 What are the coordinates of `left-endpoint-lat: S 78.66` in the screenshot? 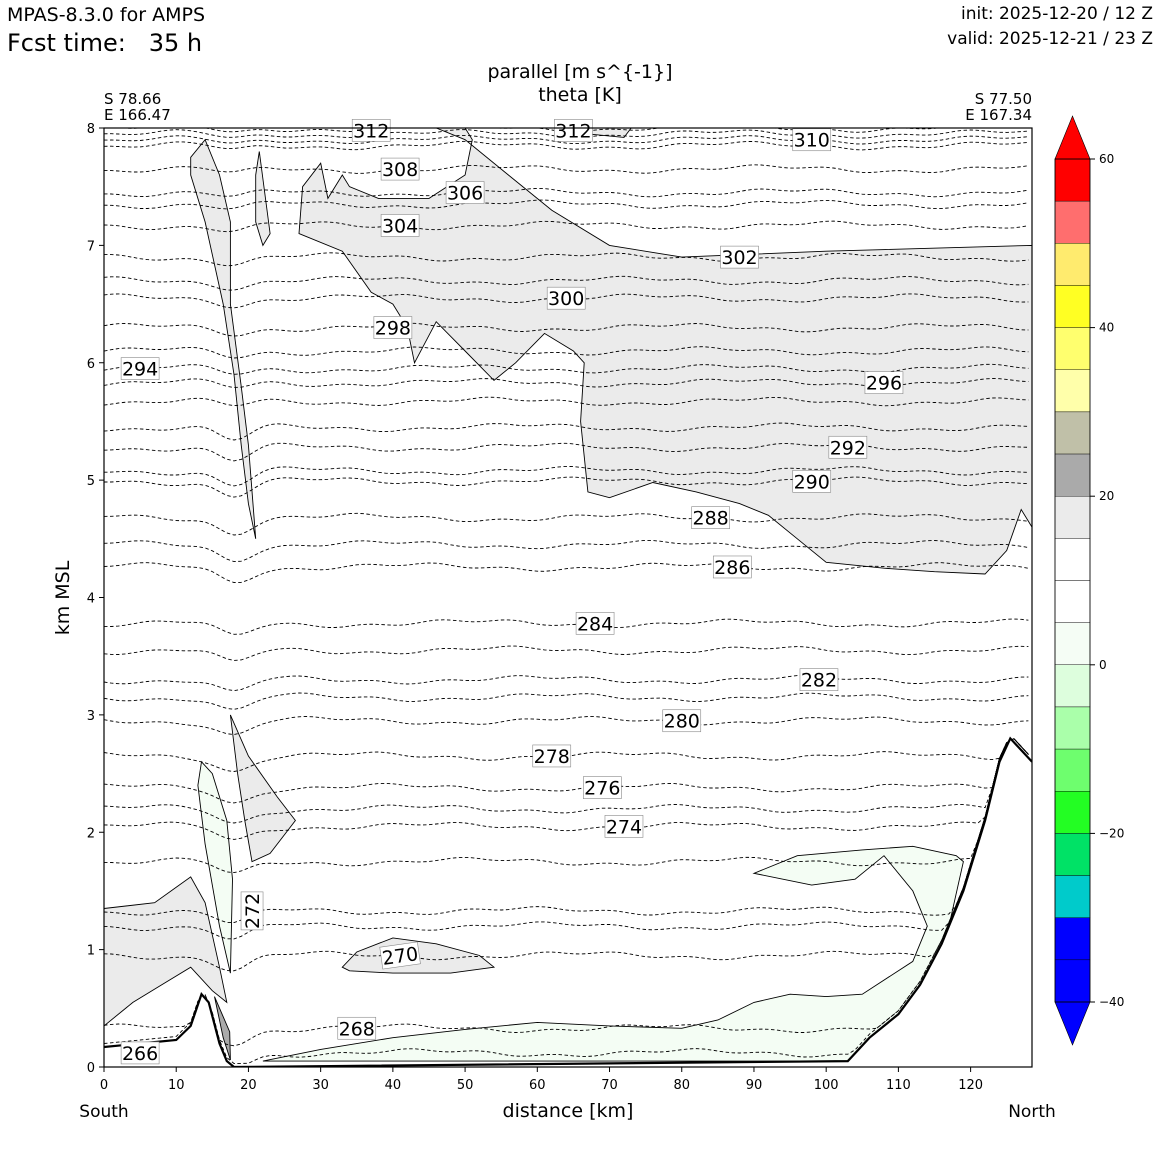 It's located at (132, 99).